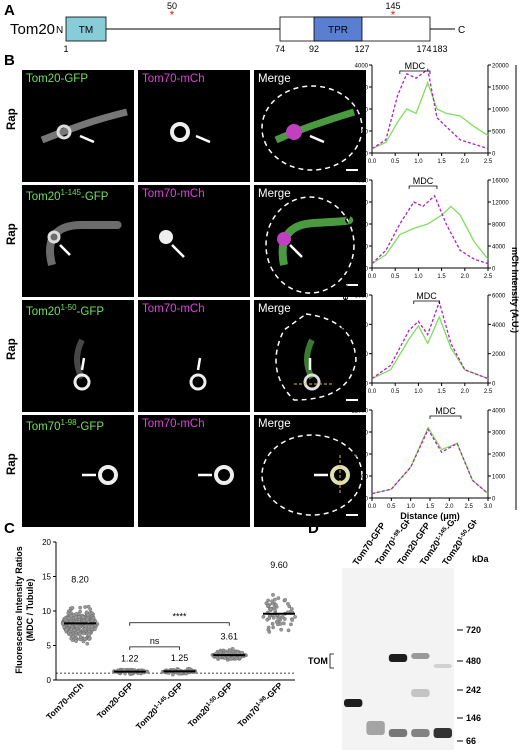 The width and height of the screenshot is (520, 755). Describe the element at coordinates (500, 67) in the screenshot. I see `right-tick-label: 20000` at that location.